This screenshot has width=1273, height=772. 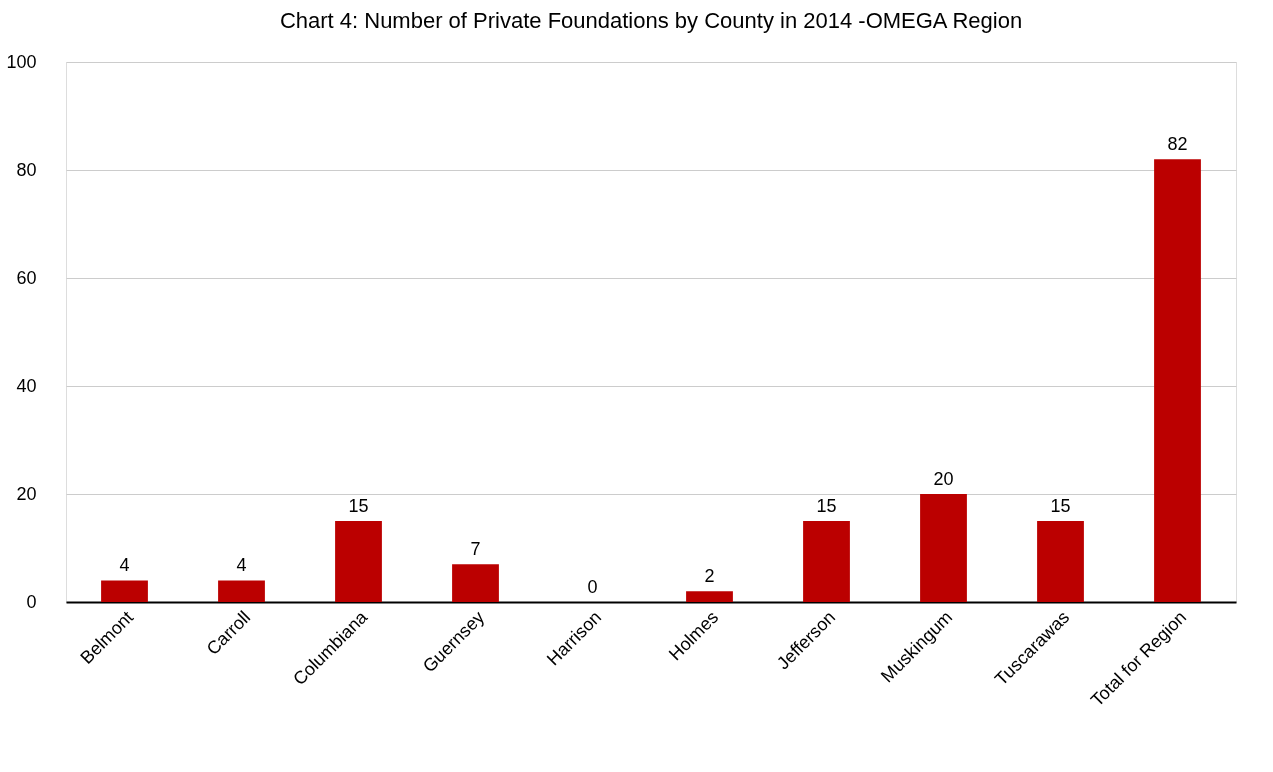 What do you see at coordinates (592, 587) in the screenshot?
I see `data-label: 0` at bounding box center [592, 587].